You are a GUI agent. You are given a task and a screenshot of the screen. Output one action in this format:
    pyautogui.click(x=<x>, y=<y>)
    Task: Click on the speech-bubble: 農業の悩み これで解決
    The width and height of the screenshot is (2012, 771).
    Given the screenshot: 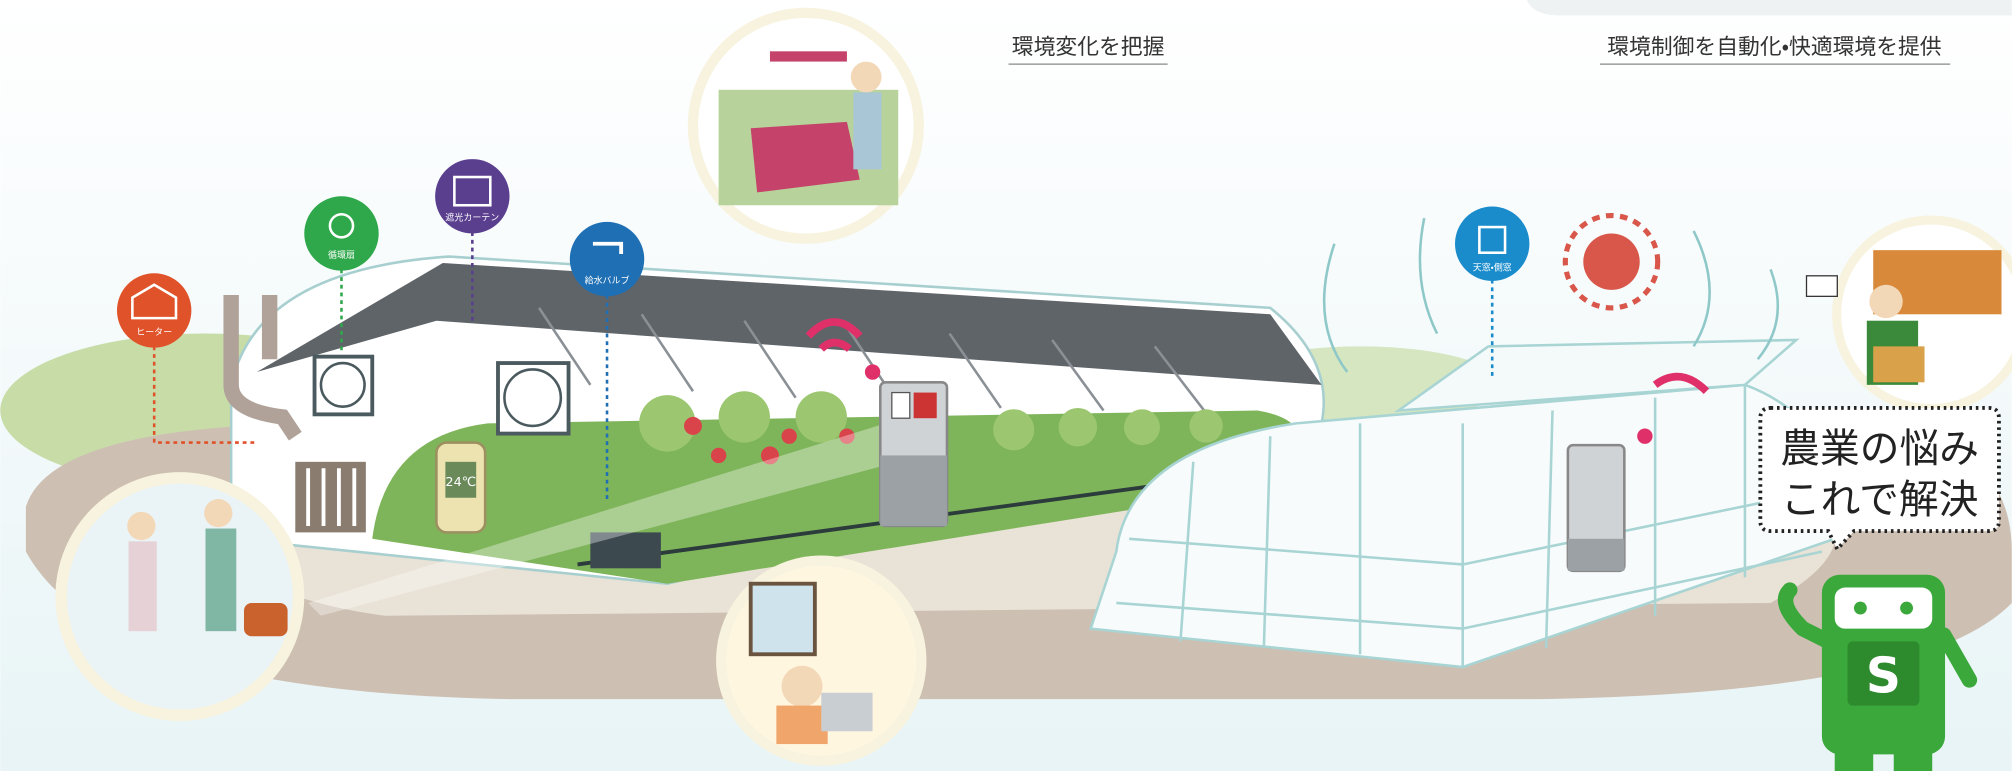 What is the action you would take?
    pyautogui.click(x=1879, y=479)
    